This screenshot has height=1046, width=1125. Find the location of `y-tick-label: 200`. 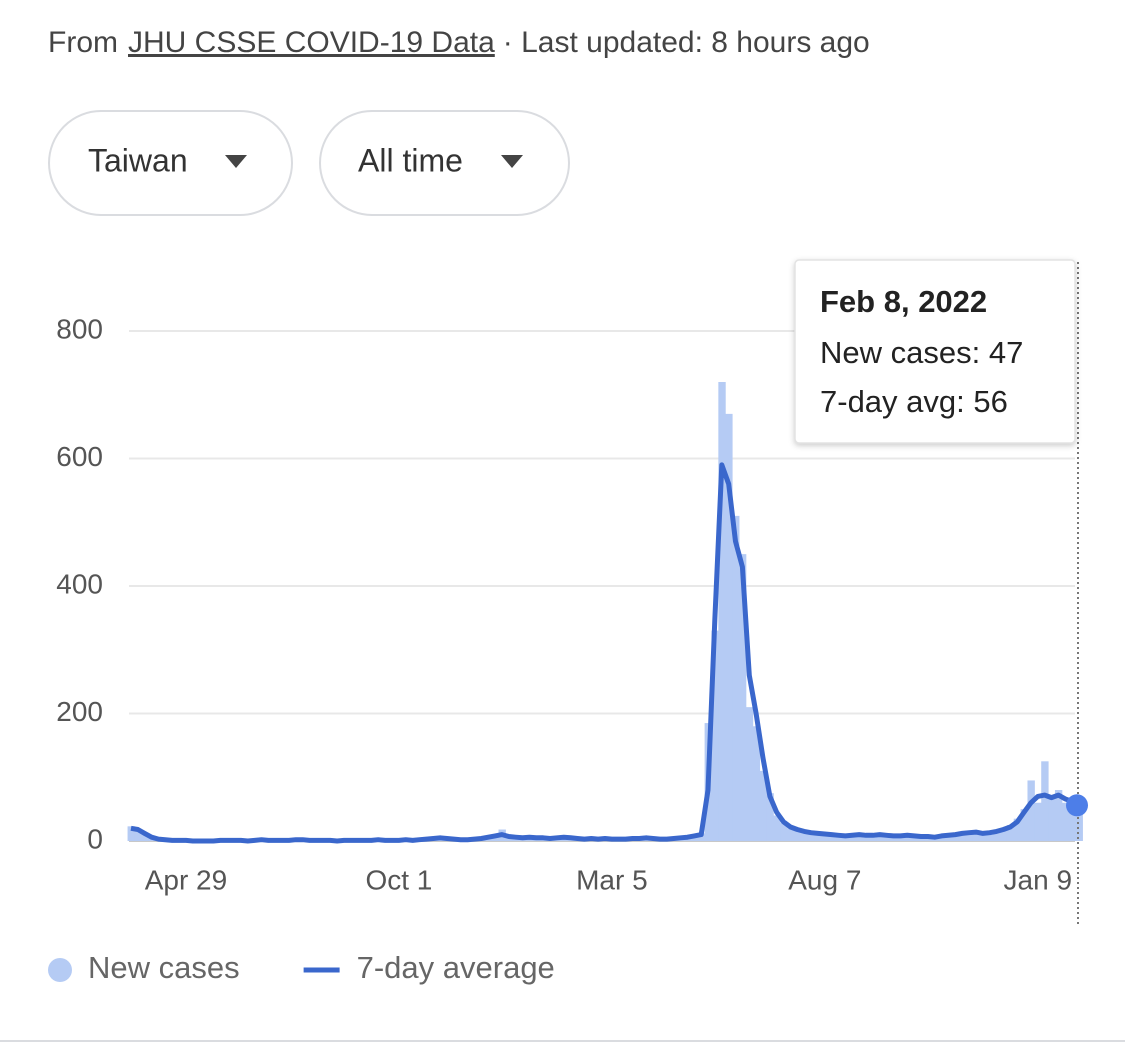

y-tick-label: 200 is located at coordinates (79, 711).